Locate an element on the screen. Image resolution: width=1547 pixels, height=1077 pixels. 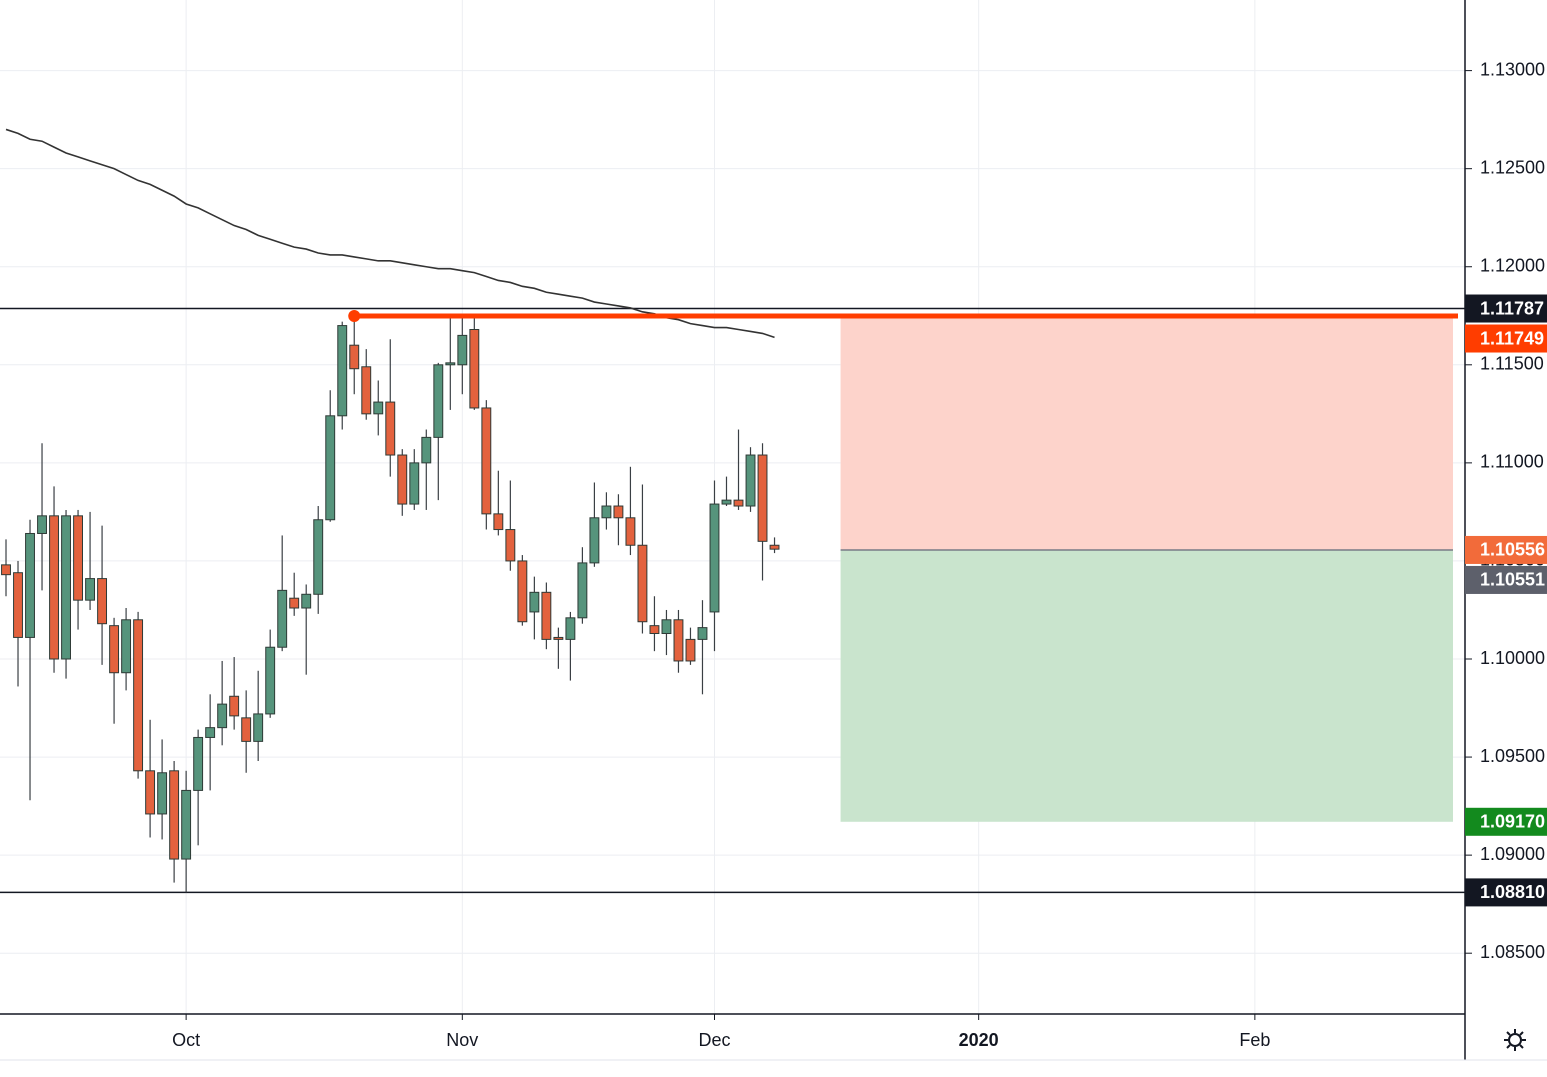
x-tick-label: Dec is located at coordinates (714, 1040).